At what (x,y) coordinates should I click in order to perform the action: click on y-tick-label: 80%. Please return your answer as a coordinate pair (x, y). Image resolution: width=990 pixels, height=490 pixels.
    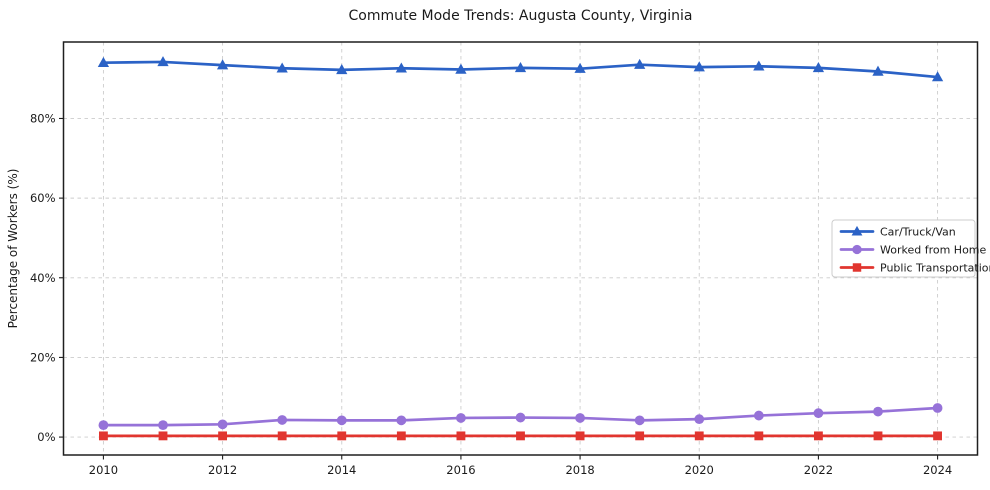
    Looking at the image, I should click on (43, 118).